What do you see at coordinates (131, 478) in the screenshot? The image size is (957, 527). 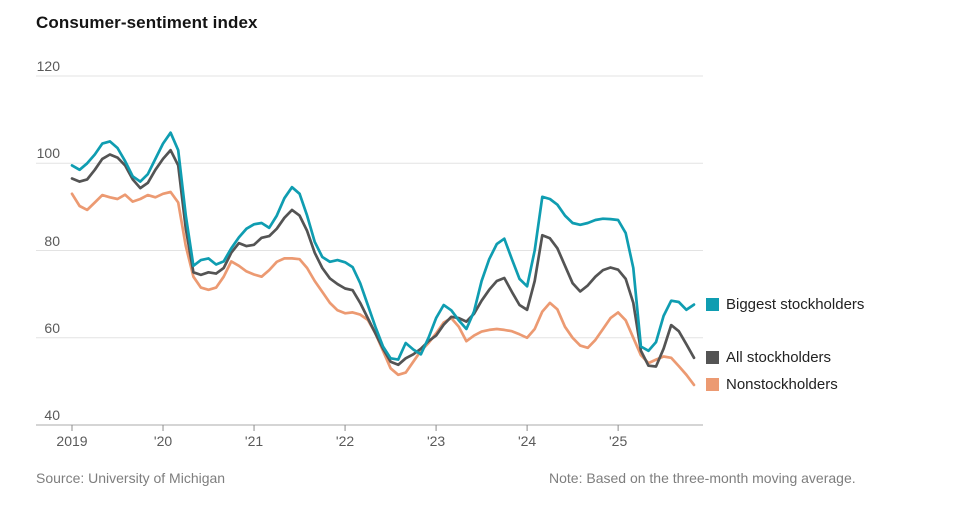 I see `source-note: Source: University of Michigan` at bounding box center [131, 478].